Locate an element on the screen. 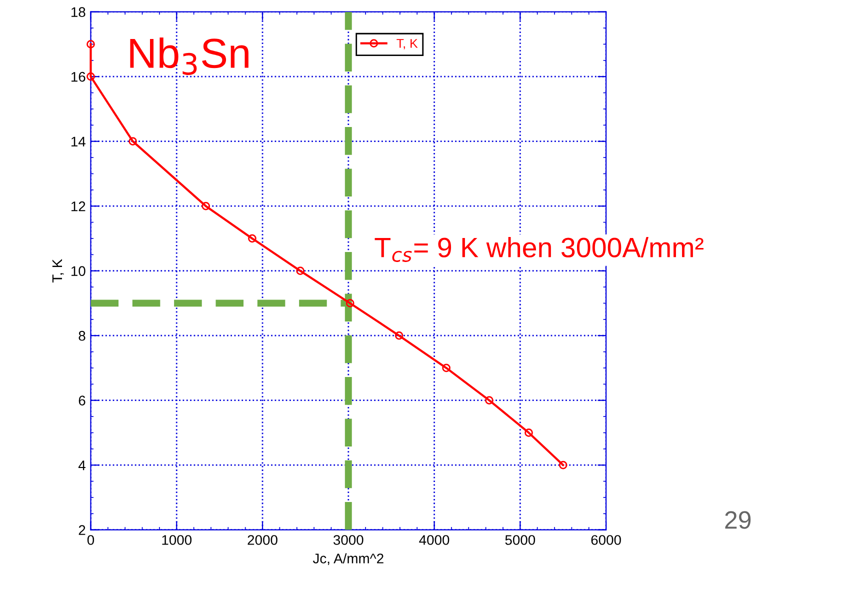 The width and height of the screenshot is (856, 592). y-tick-label: 4 is located at coordinates (82, 465).